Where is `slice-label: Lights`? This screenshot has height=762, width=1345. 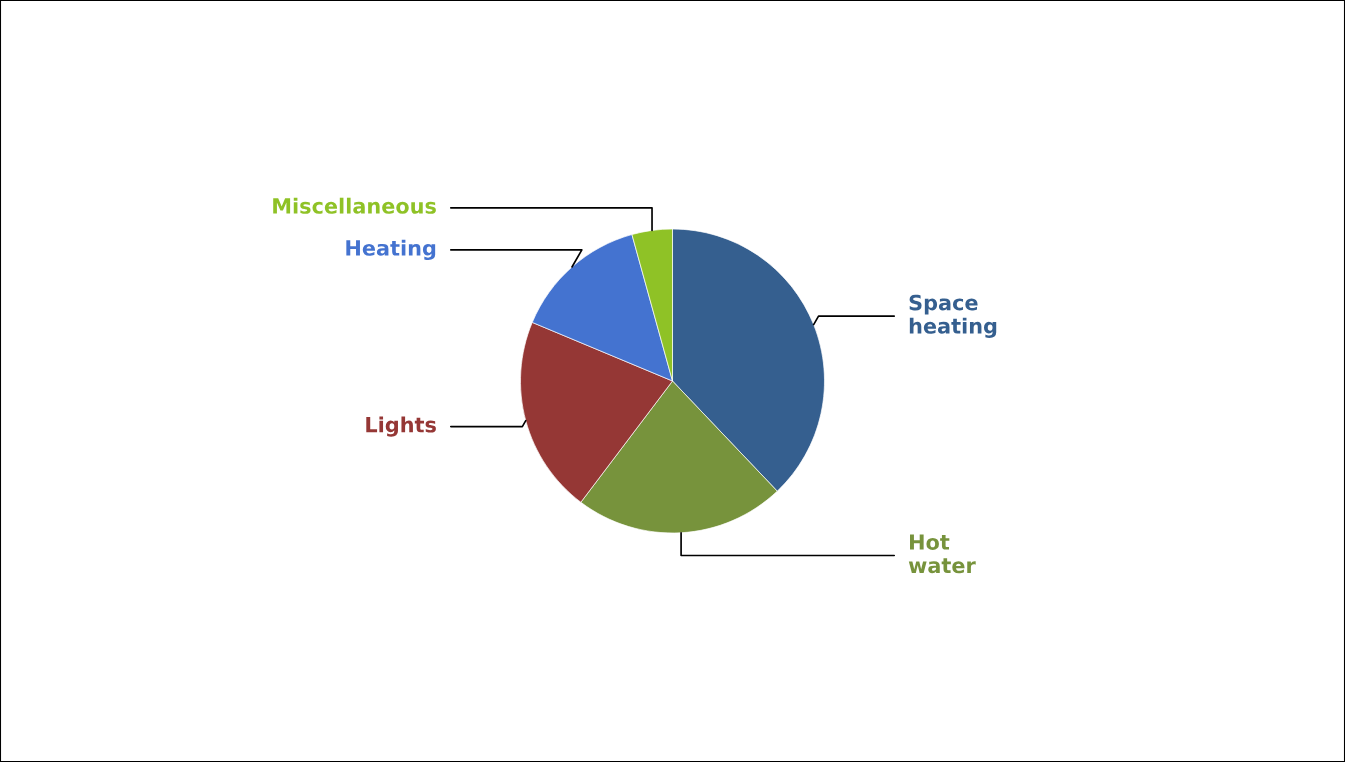 slice-label: Lights is located at coordinates (401, 426).